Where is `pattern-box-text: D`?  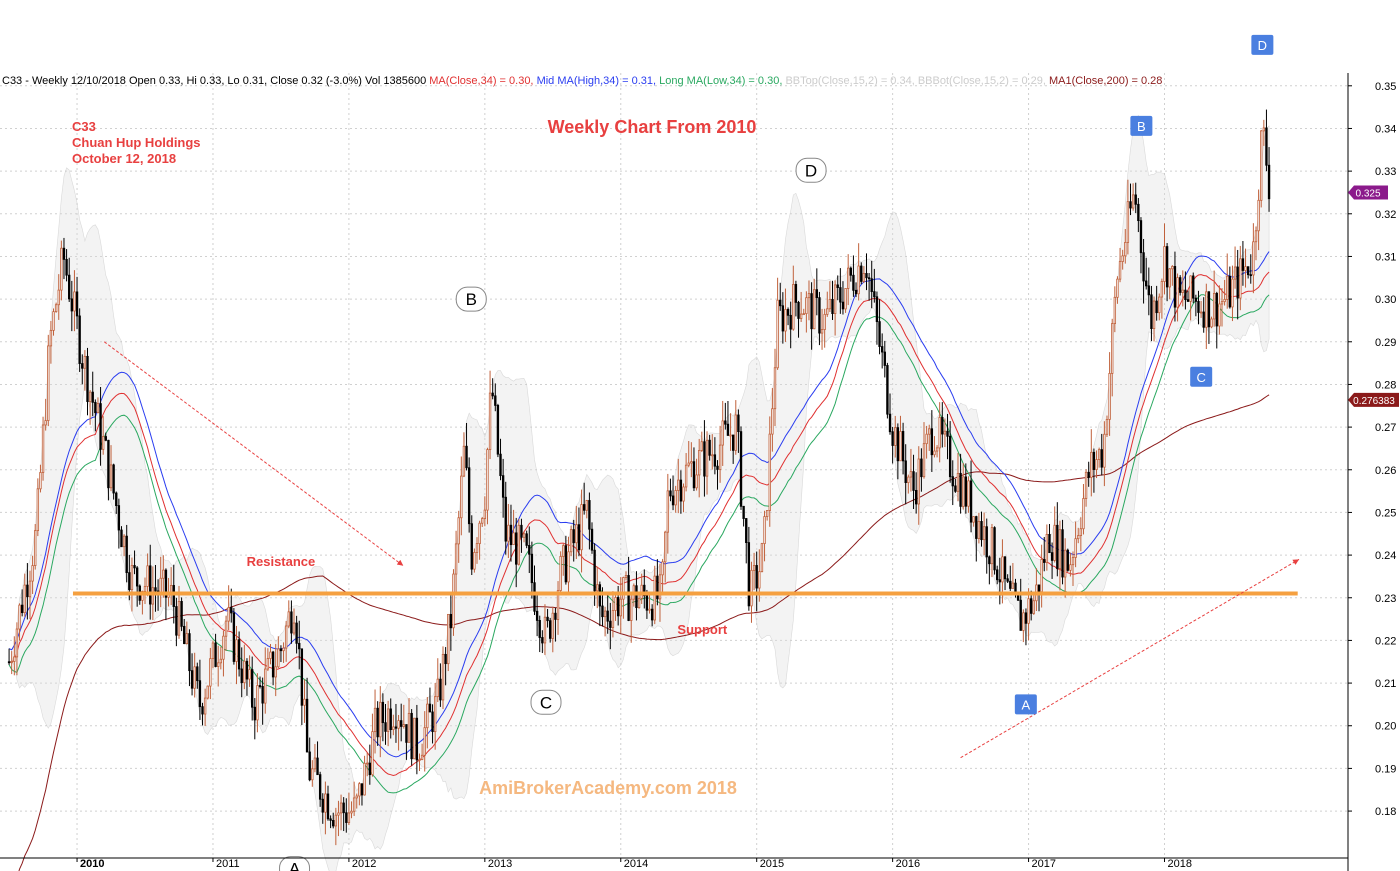 pattern-box-text: D is located at coordinates (1262, 45).